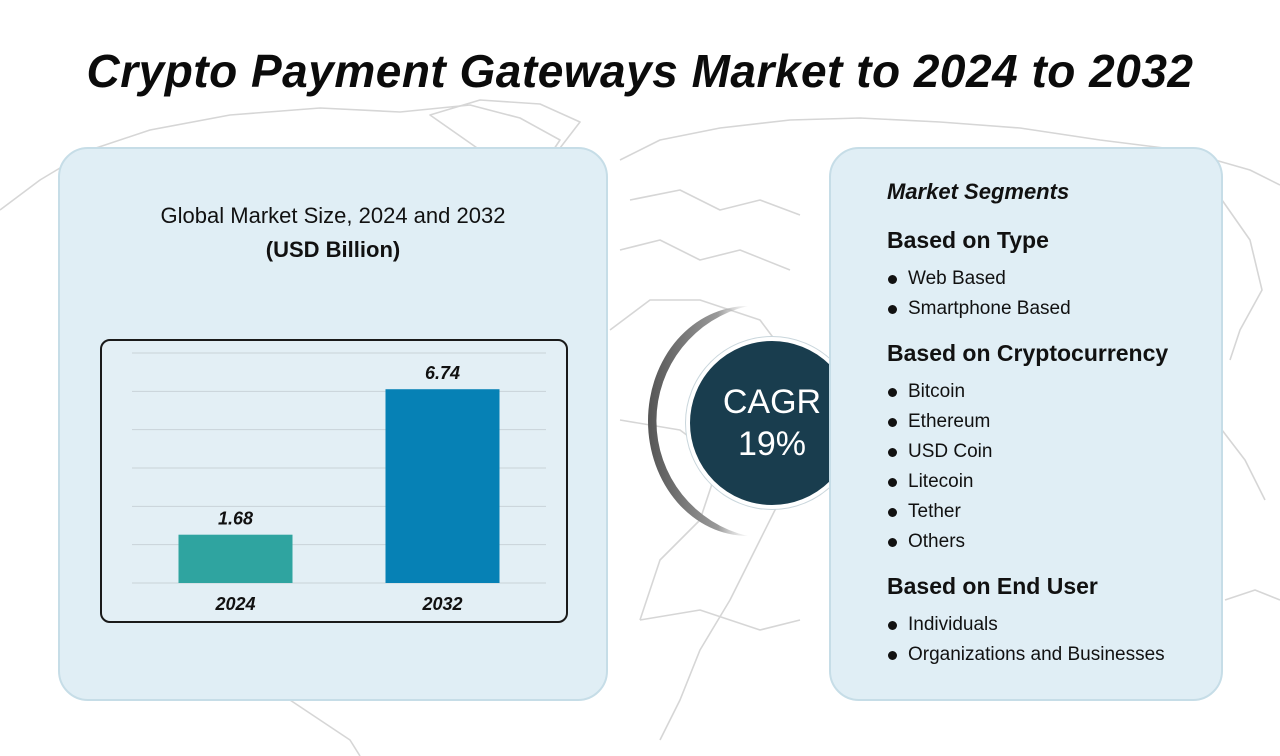 The width and height of the screenshot is (1280, 756). Describe the element at coordinates (992, 586) in the screenshot. I see `segment-heading: Based on End User` at that location.